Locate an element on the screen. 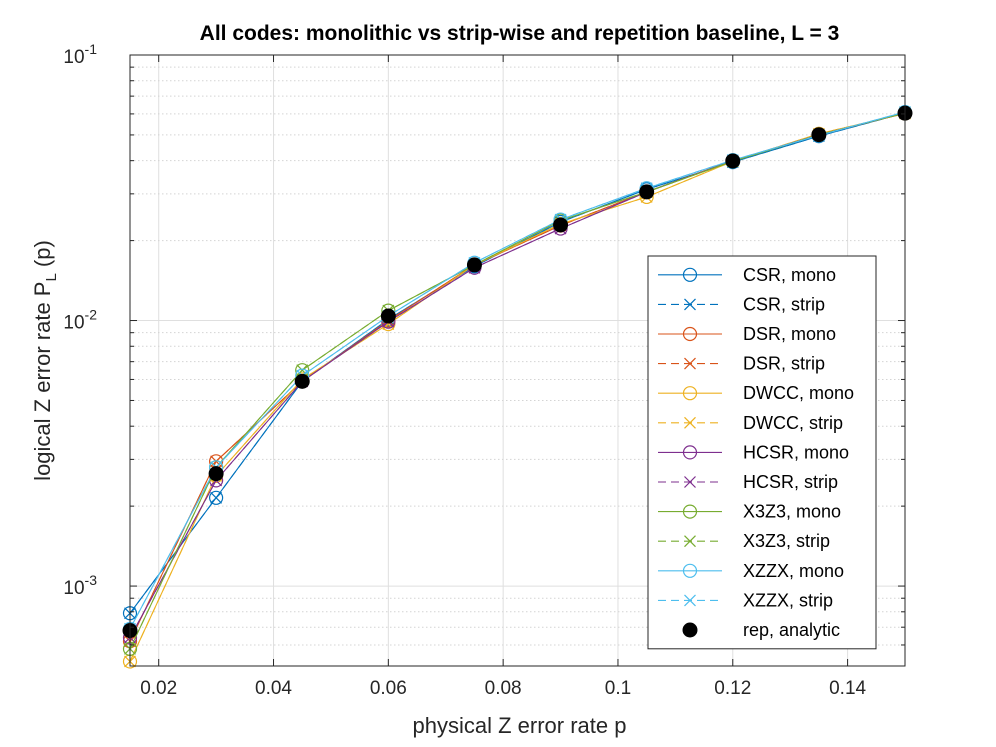 The image size is (996, 747). legend-item: CSR, mono is located at coordinates (747, 275).